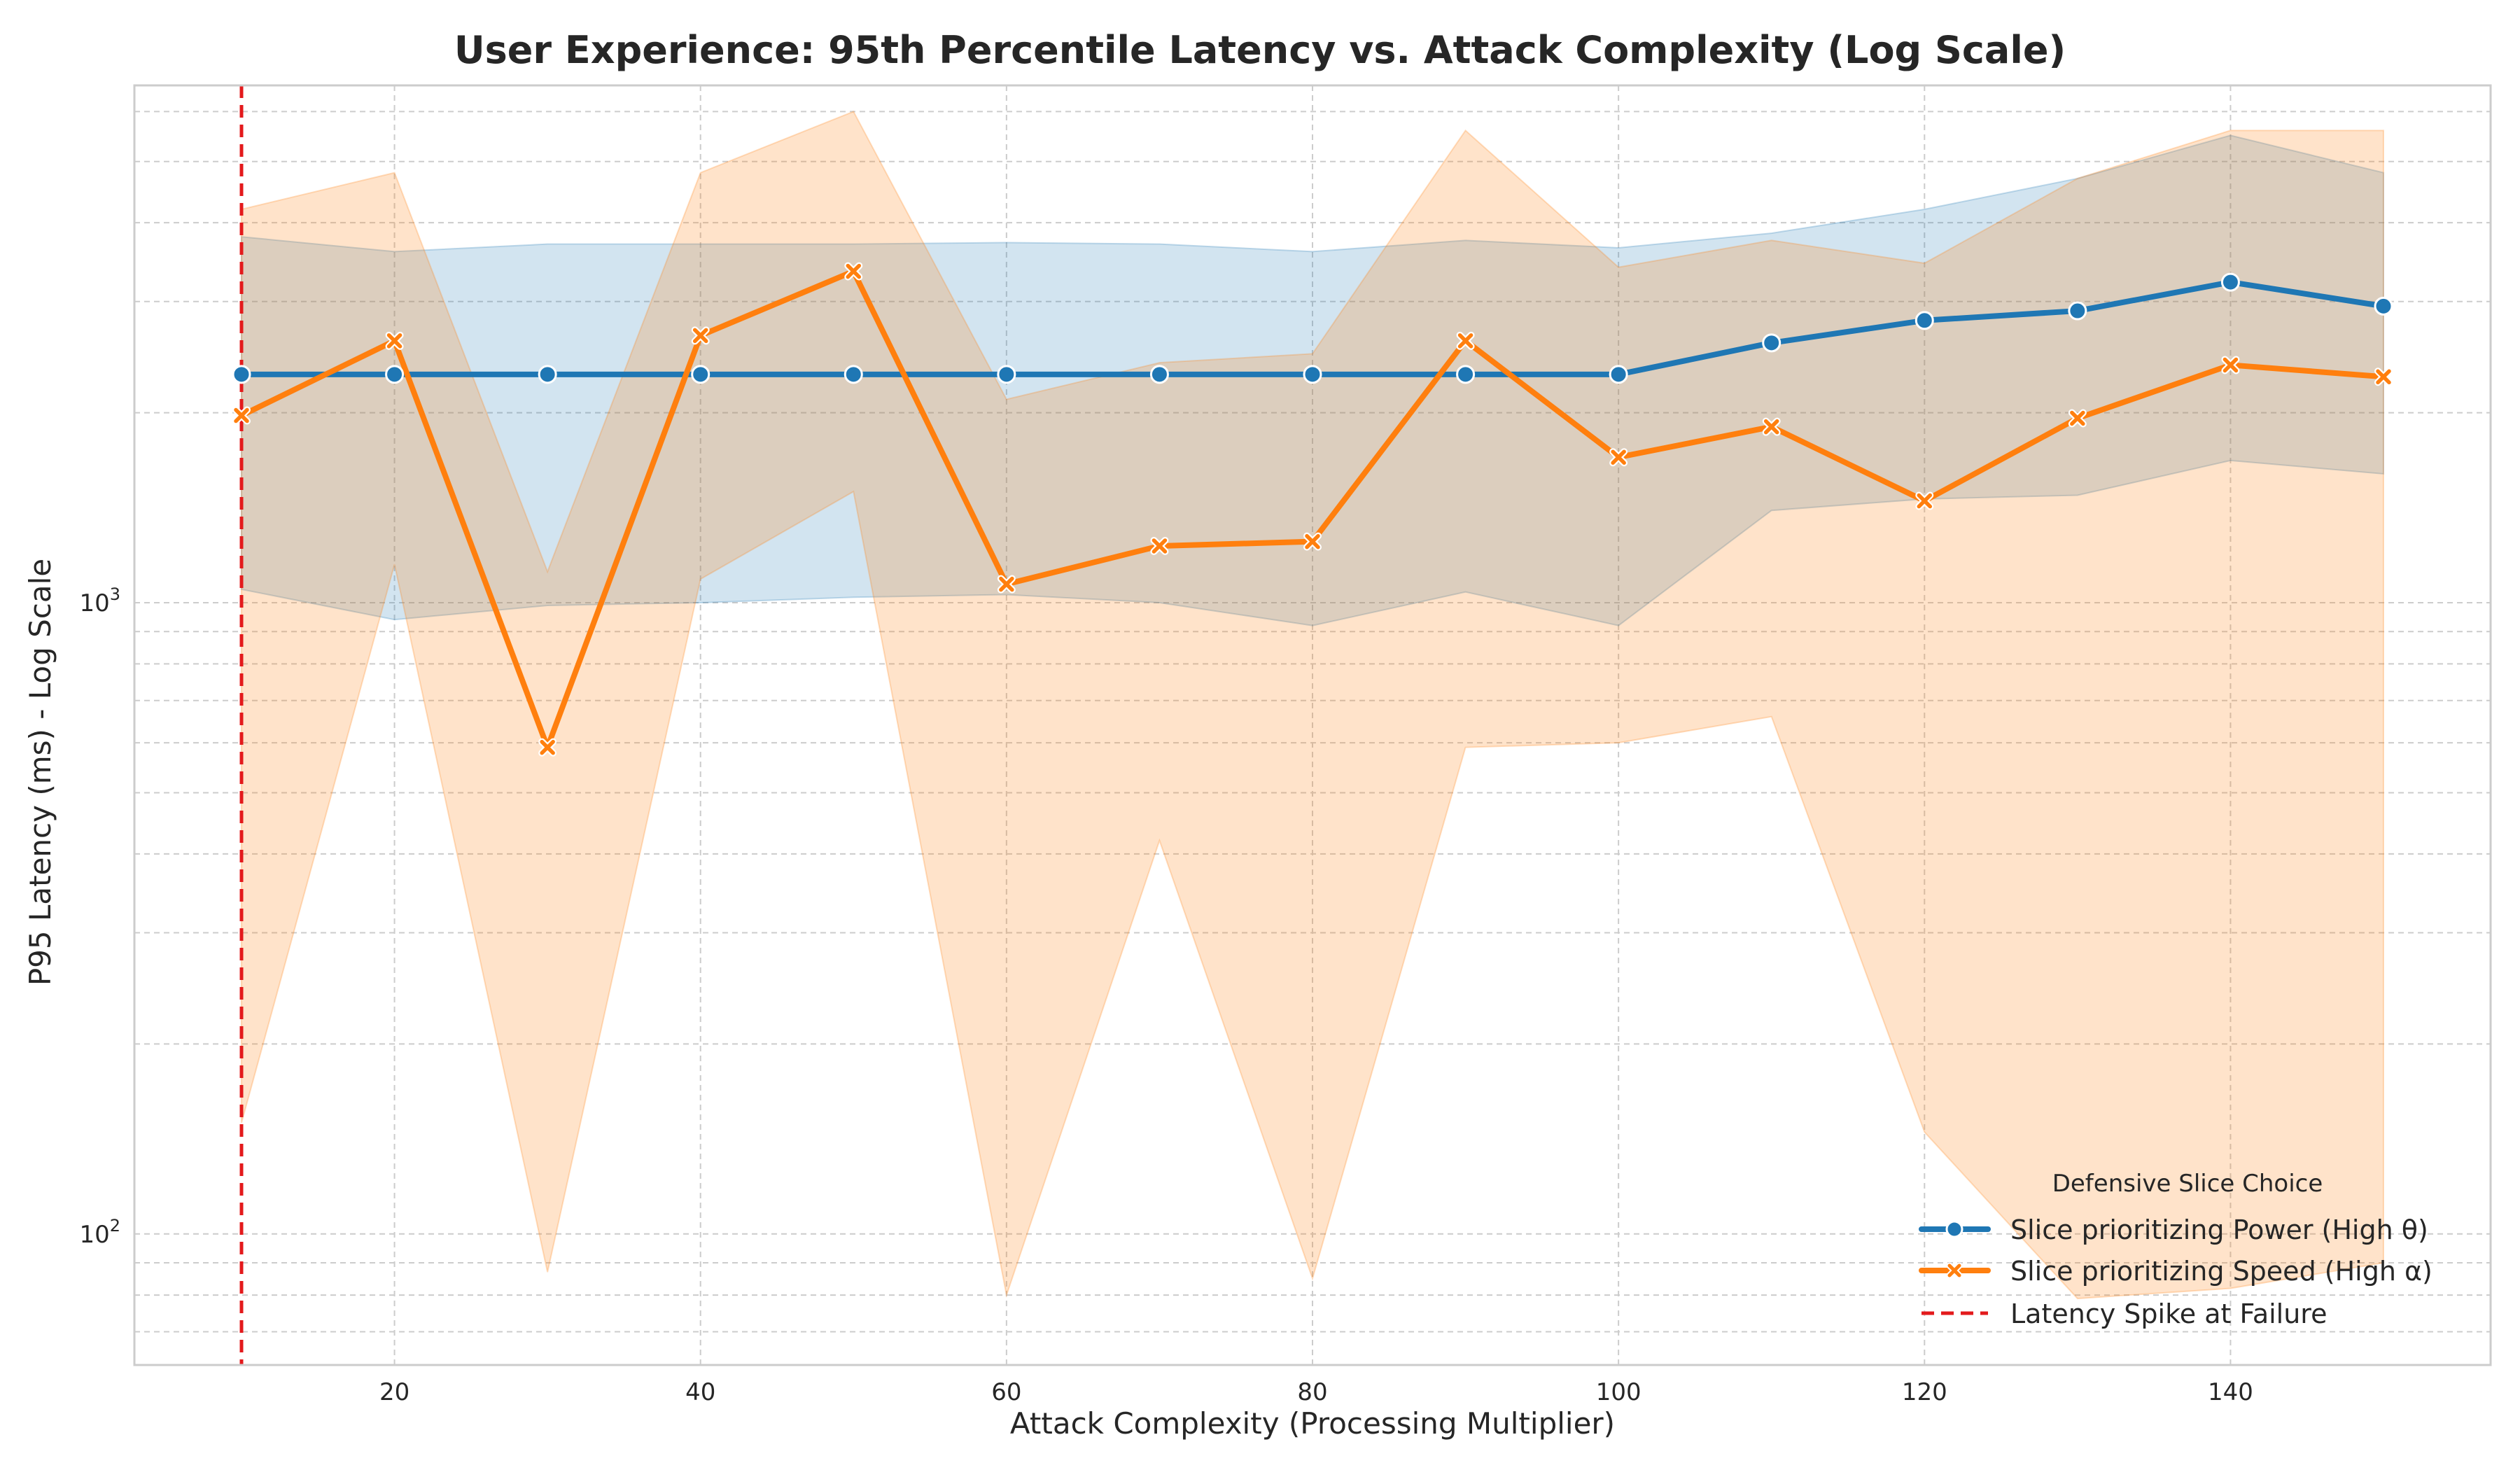 Image resolution: width=2520 pixels, height=1470 pixels. Describe the element at coordinates (1619, 1392) in the screenshot. I see `x-tick-label: 100` at that location.